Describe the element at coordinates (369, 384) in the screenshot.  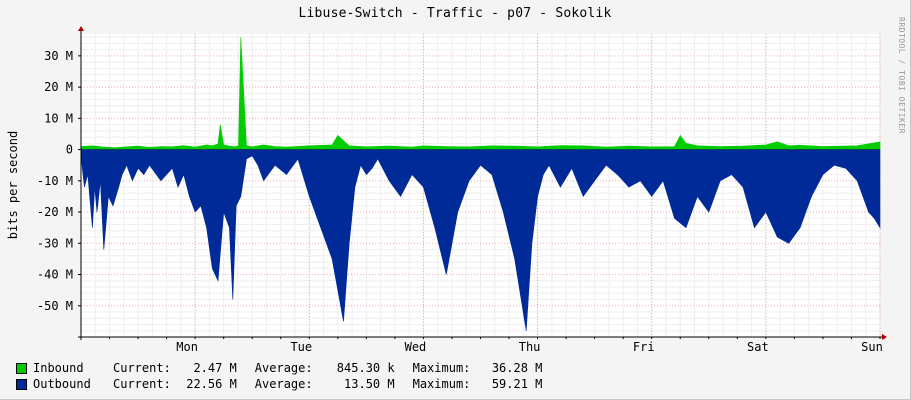
I see `legend-average-value: 13.50 M` at that location.